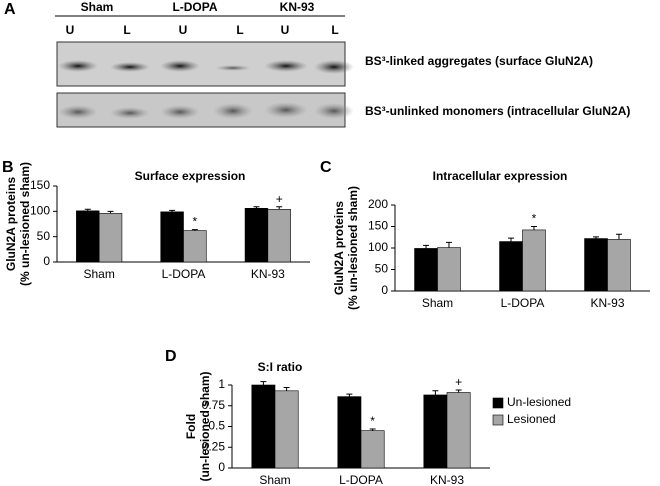 This screenshot has width=660, height=486. What do you see at coordinates (326, 167) in the screenshot?
I see `panel-letter: C` at bounding box center [326, 167].